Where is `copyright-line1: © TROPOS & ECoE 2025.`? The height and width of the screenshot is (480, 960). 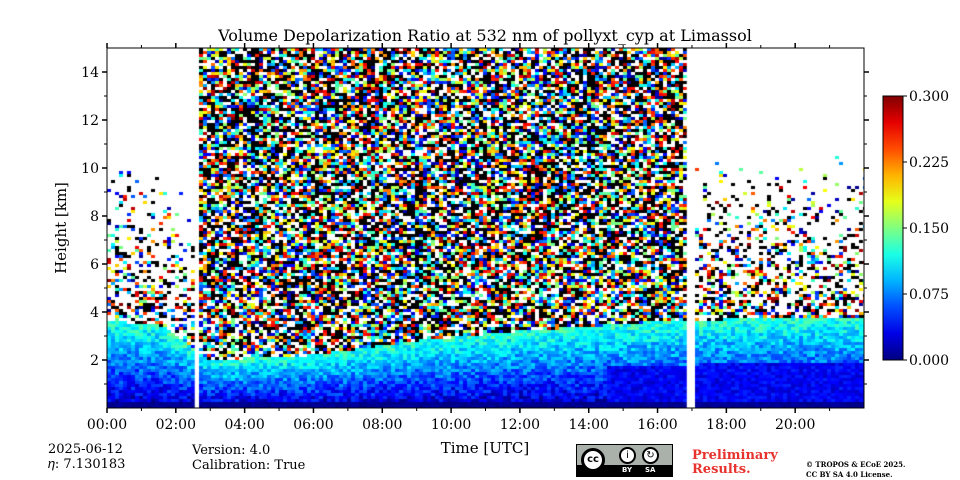 copyright-line1: © TROPOS & ECoE 2025. is located at coordinates (856, 464).